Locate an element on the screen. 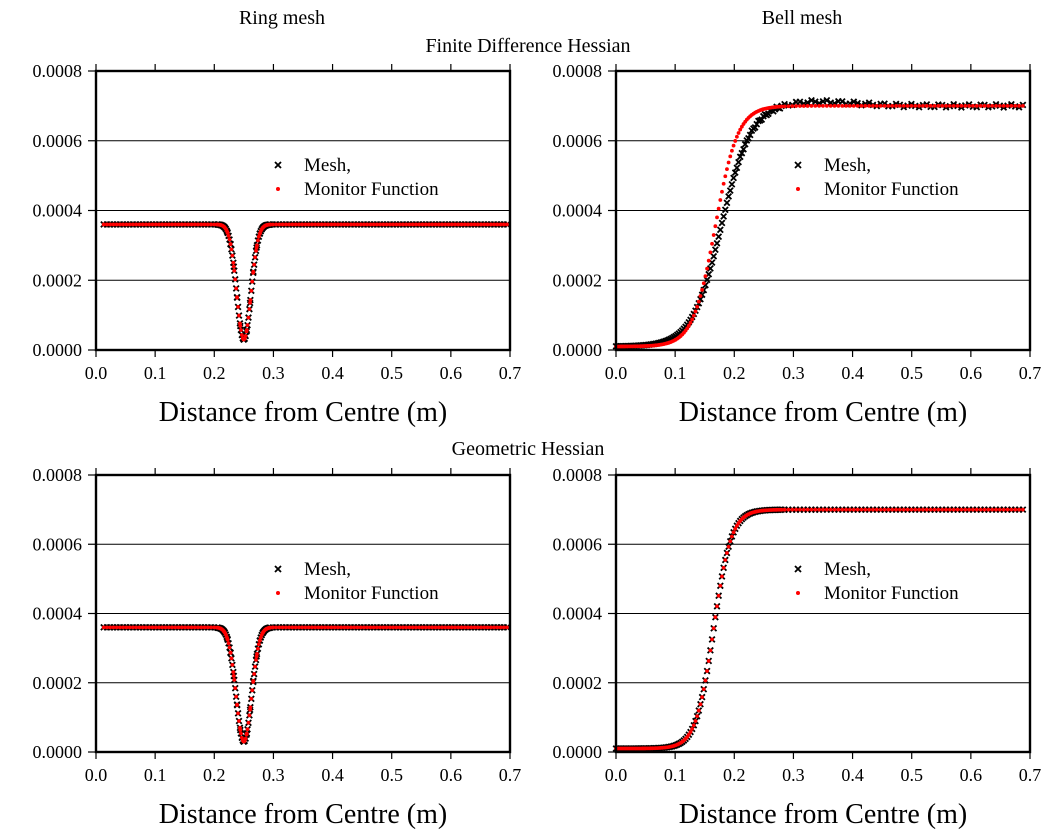 The width and height of the screenshot is (1048, 834). x-tick-label: 0.7 is located at coordinates (1030, 775).